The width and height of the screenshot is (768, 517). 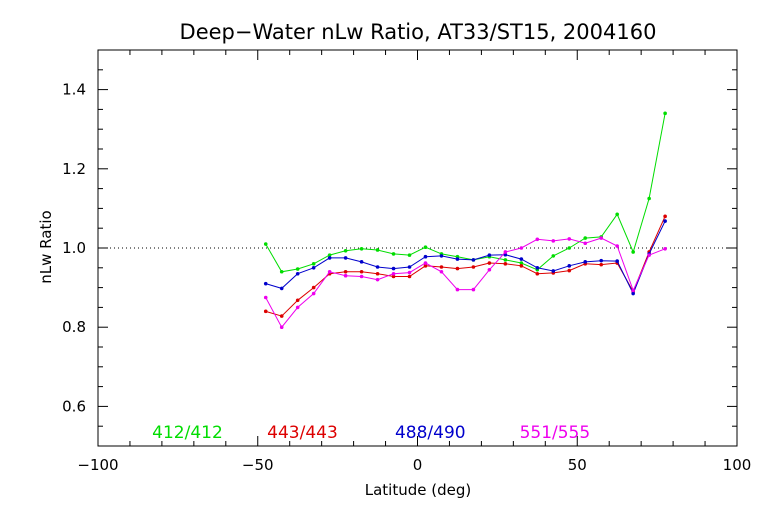 I want to click on y-tick-label: 1.4, so click(x=74, y=90).